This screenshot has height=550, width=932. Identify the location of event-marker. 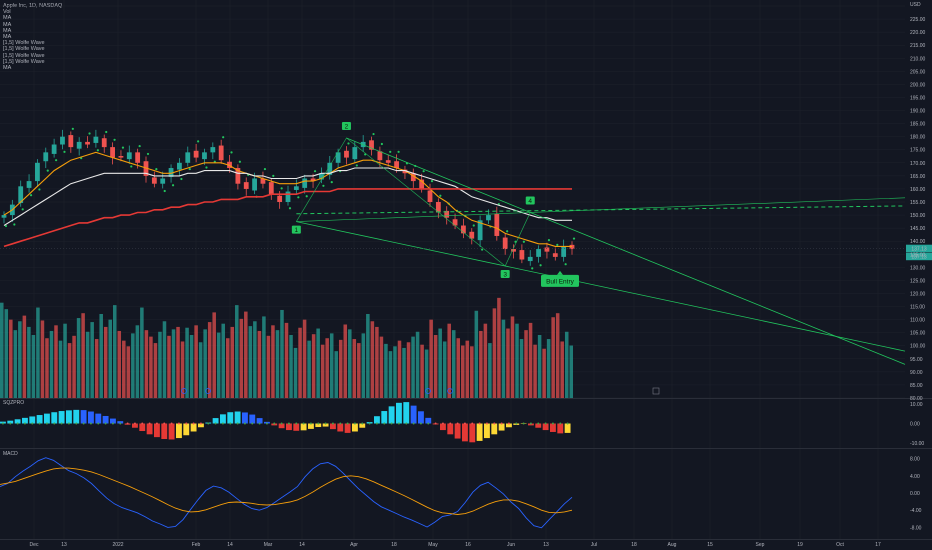
(428, 391).